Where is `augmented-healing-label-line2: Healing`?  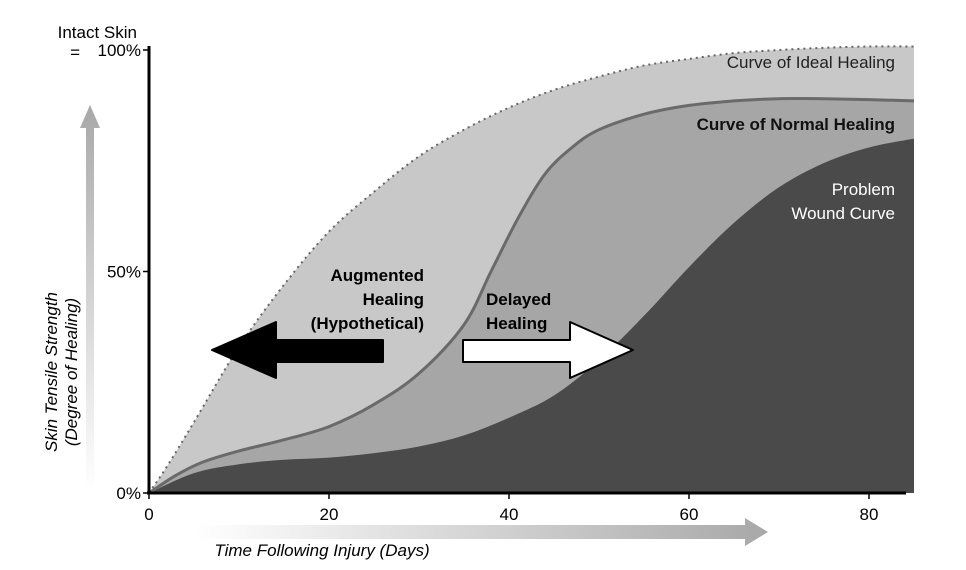 augmented-healing-label-line2: Healing is located at coordinates (393, 299).